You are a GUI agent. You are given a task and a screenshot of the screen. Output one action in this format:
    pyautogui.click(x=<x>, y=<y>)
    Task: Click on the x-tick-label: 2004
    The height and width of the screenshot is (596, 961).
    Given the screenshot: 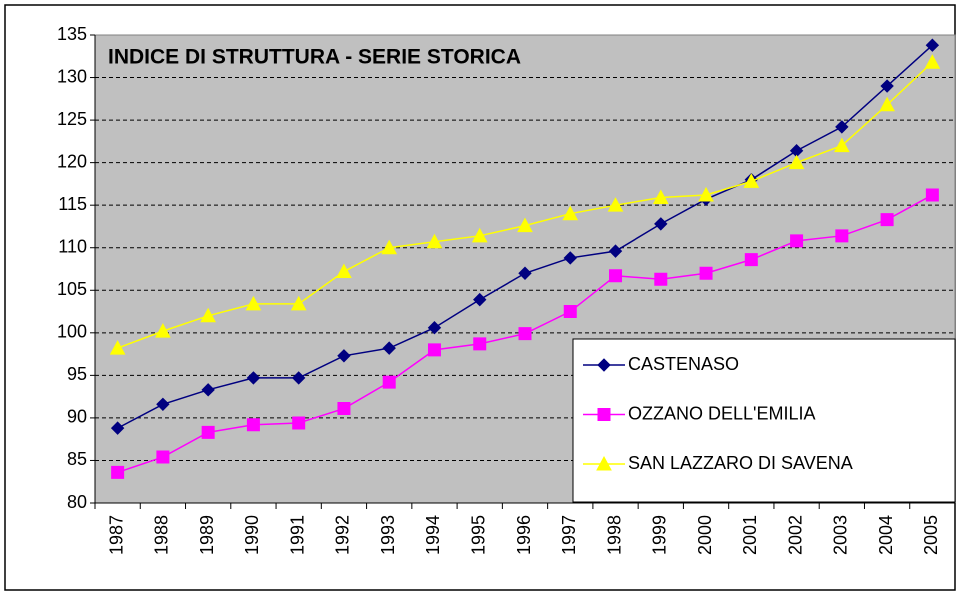 What is the action you would take?
    pyautogui.click(x=886, y=535)
    